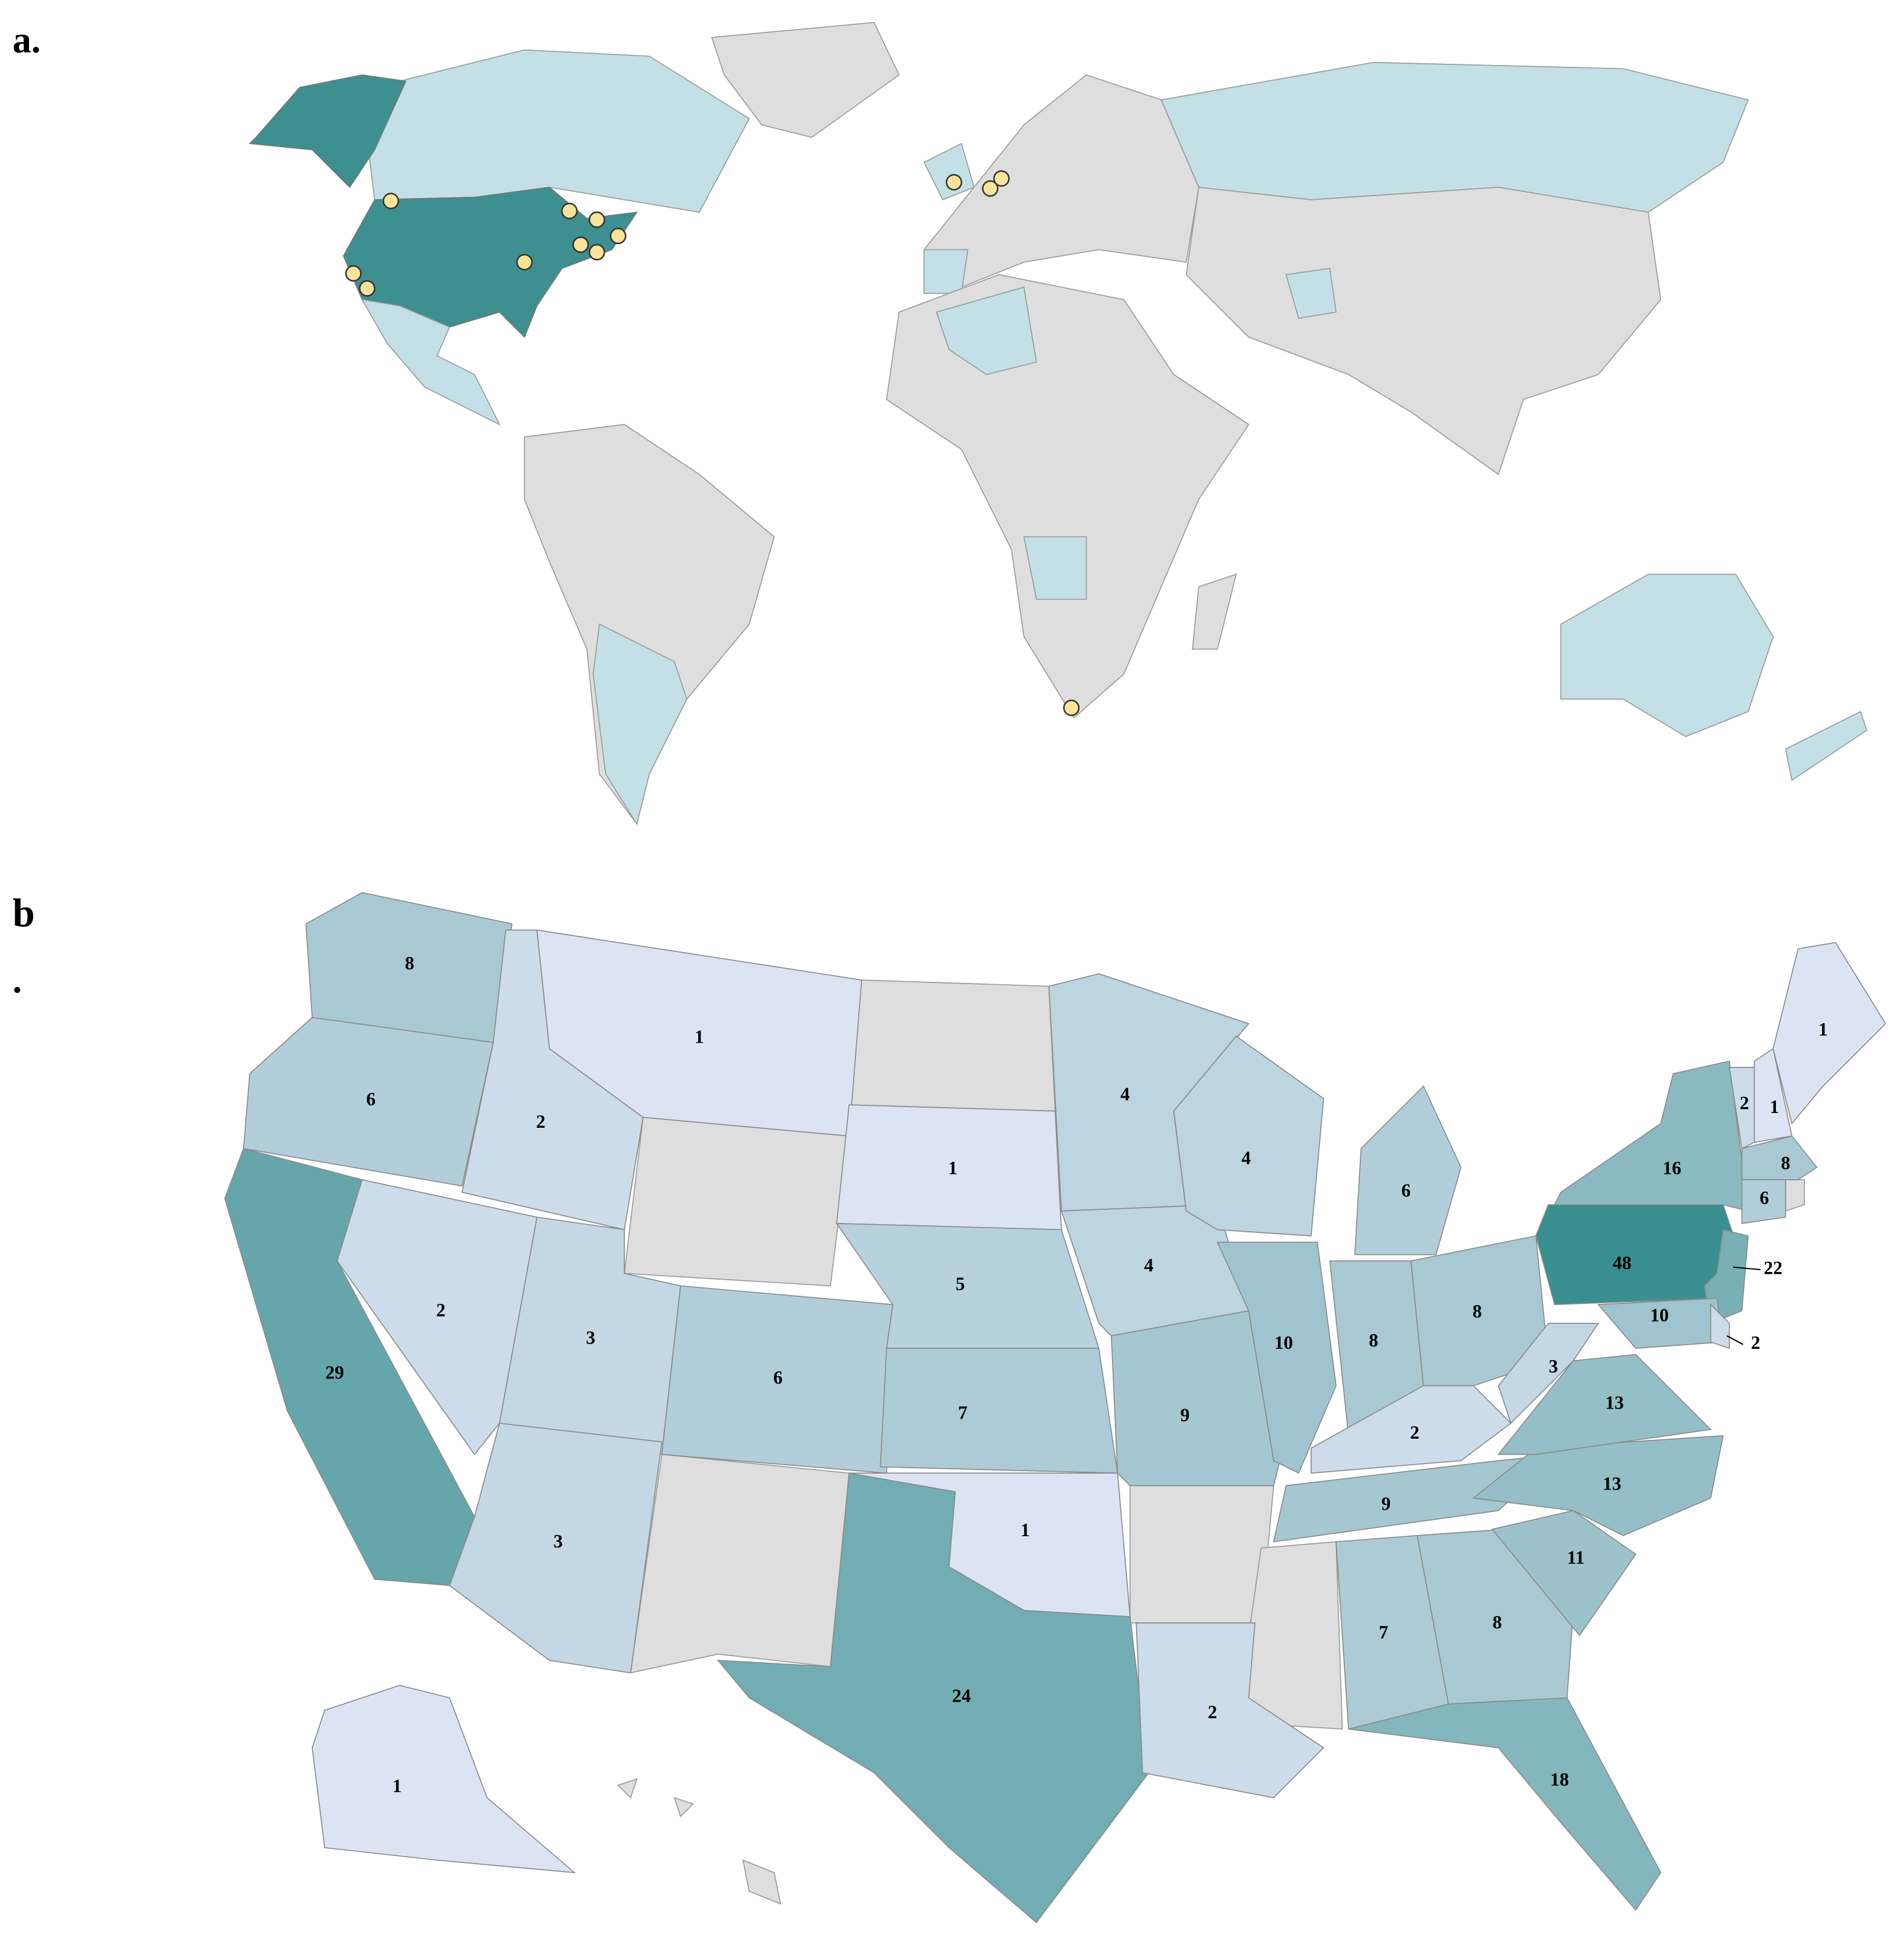 The image size is (1903, 1960). Describe the element at coordinates (26, 41) in the screenshot. I see `panel-label: a.` at that location.